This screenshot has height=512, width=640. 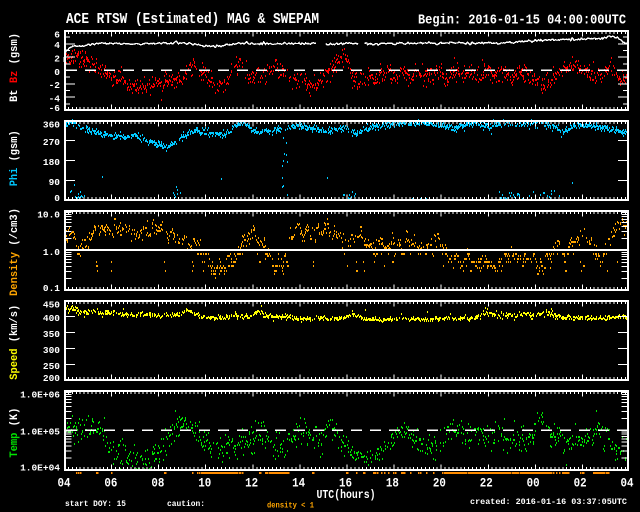 I want to click on svg-text:ACE RTSW (Estimated) MAG & SWE: ACE RTSW (Estimated) MAG & SWEPAM, so click(x=192, y=20).